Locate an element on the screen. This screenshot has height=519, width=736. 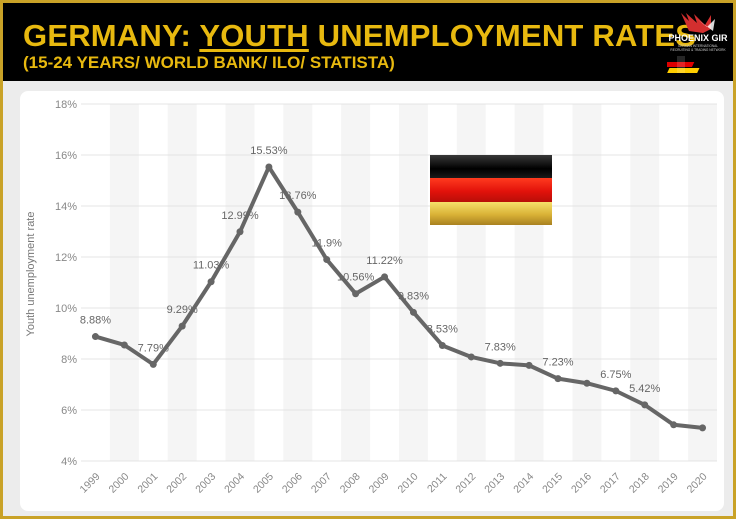
page-title: GERMANY: YOUTH UNEMPLOYMENT RATES is located at coordinates (359, 36).